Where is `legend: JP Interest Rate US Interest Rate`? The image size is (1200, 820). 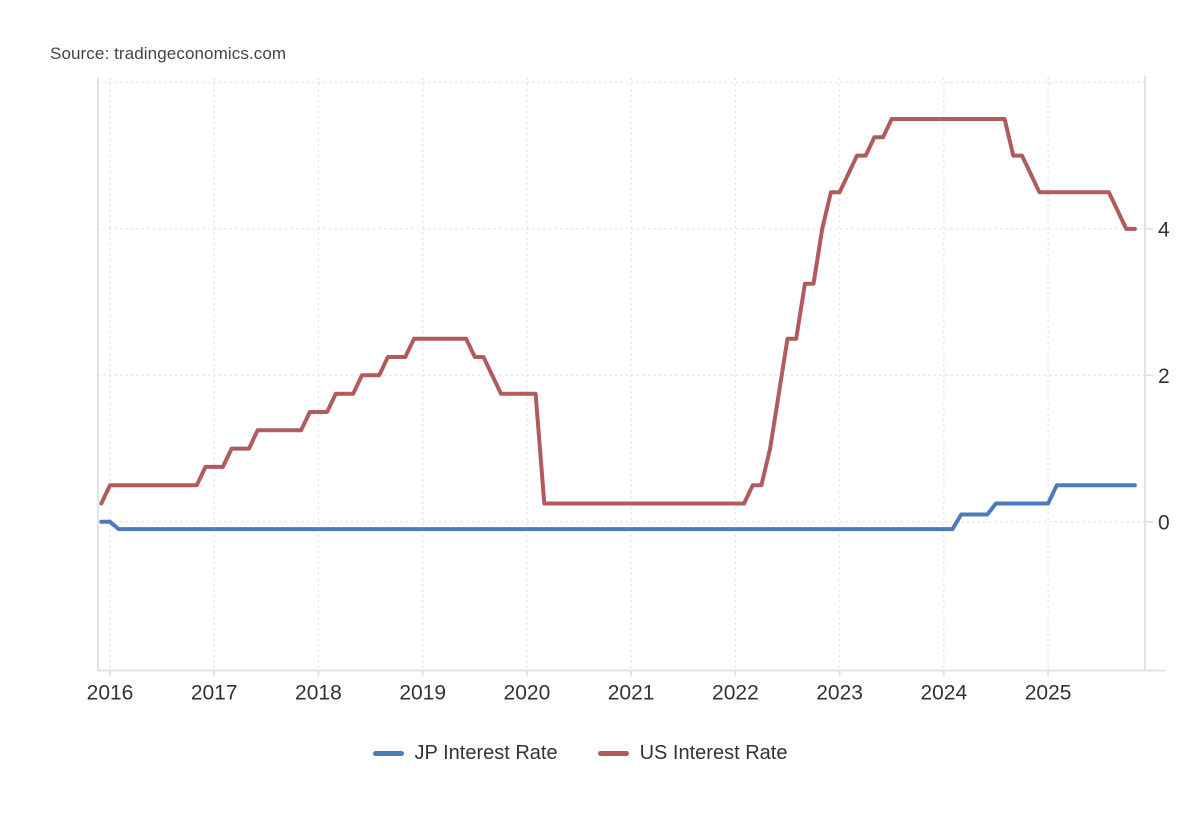
legend: JP Interest Rate US Interest Rate is located at coordinates (580, 753).